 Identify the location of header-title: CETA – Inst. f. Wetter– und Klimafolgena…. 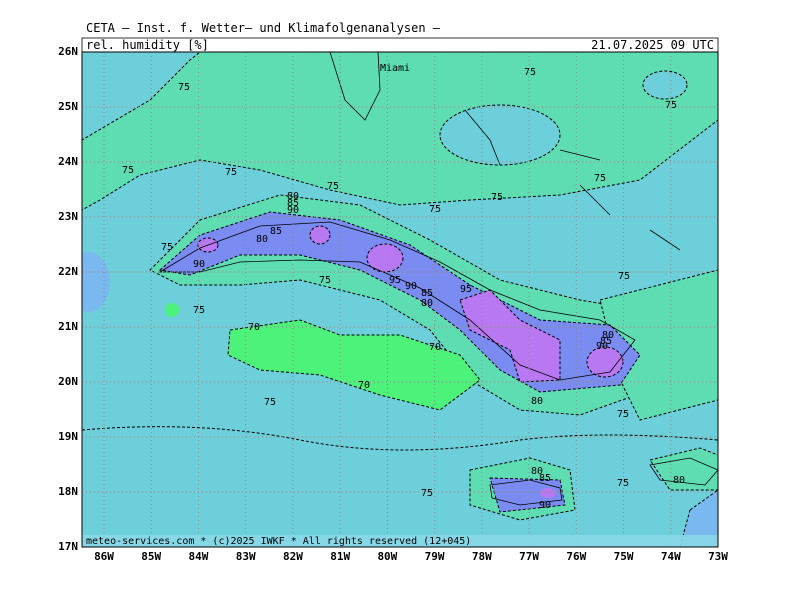
(263, 28).